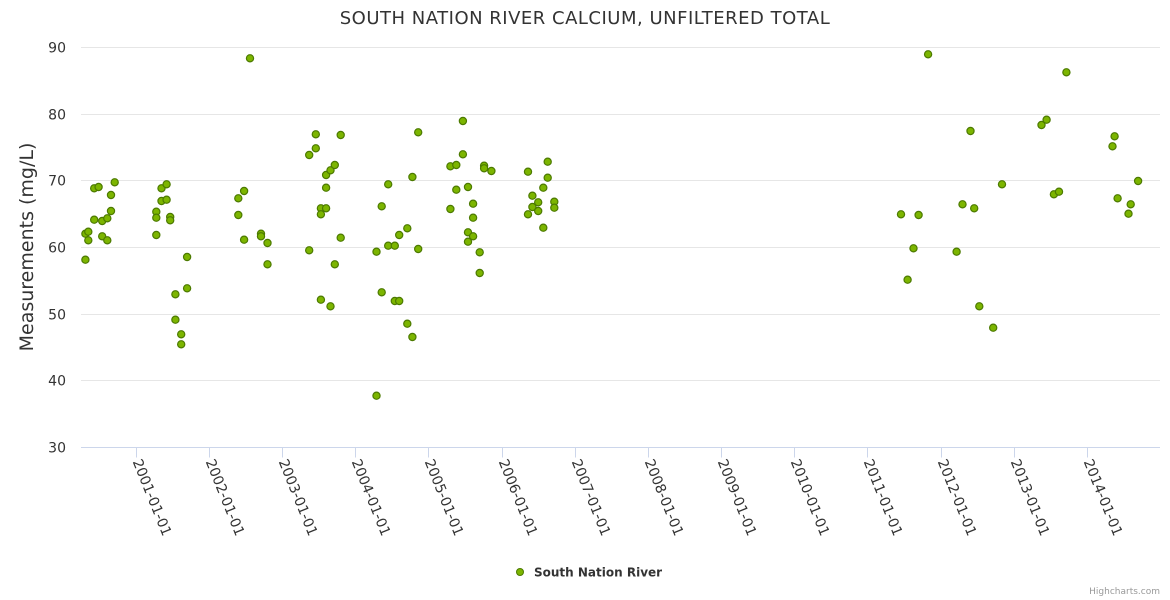 Image resolution: width=1170 pixels, height=600 pixels. Describe the element at coordinates (1124, 592) in the screenshot. I see `credits-link: Highcharts.com` at that location.